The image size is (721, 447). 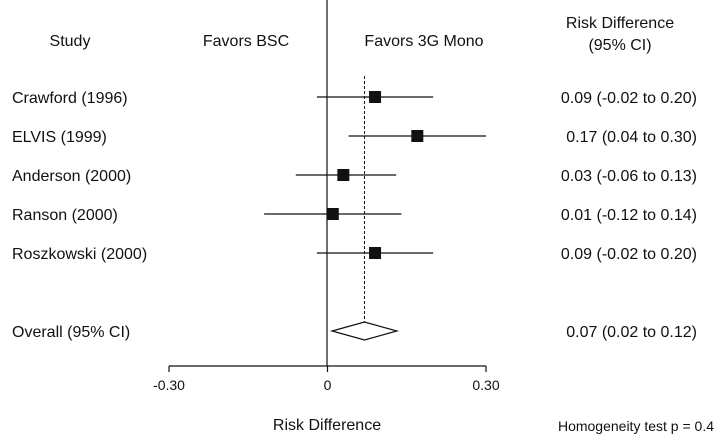 What do you see at coordinates (169, 385) in the screenshot?
I see `x-tick-label: -0.30` at bounding box center [169, 385].